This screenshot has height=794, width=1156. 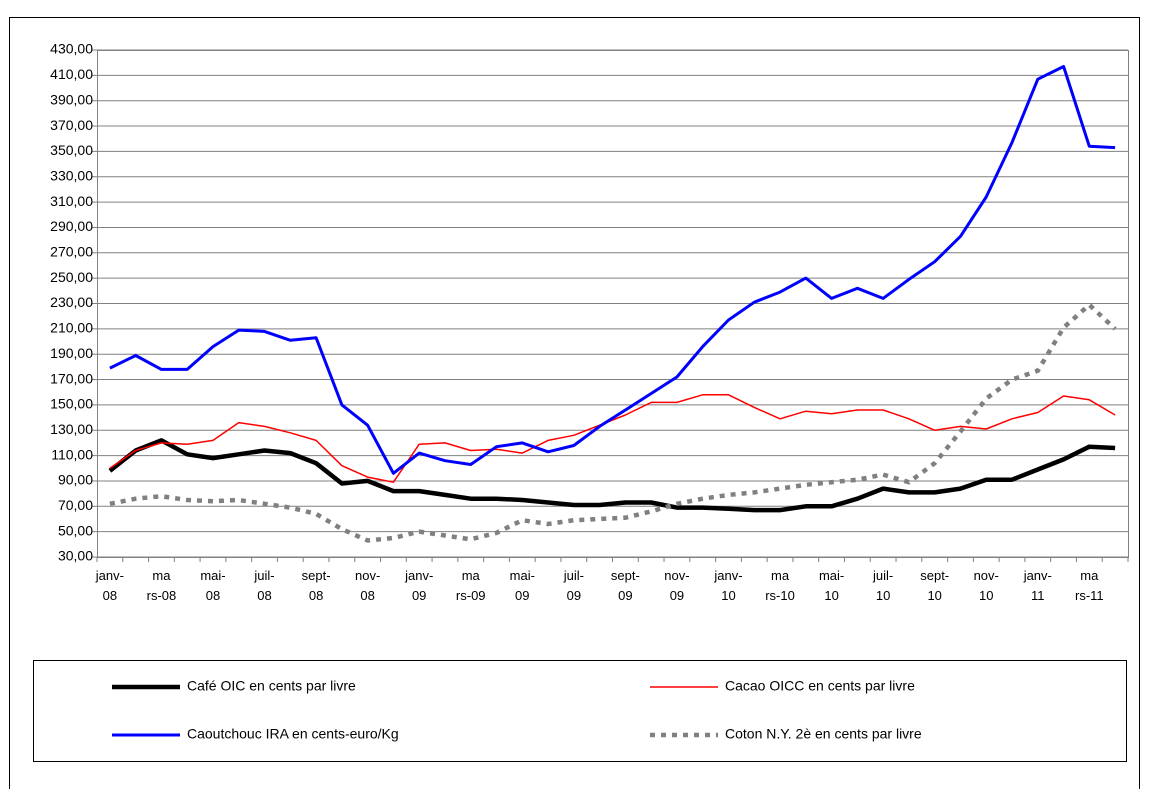 I want to click on legend-label: Coton N.Y. 2è en cents par livre, so click(x=823, y=734).